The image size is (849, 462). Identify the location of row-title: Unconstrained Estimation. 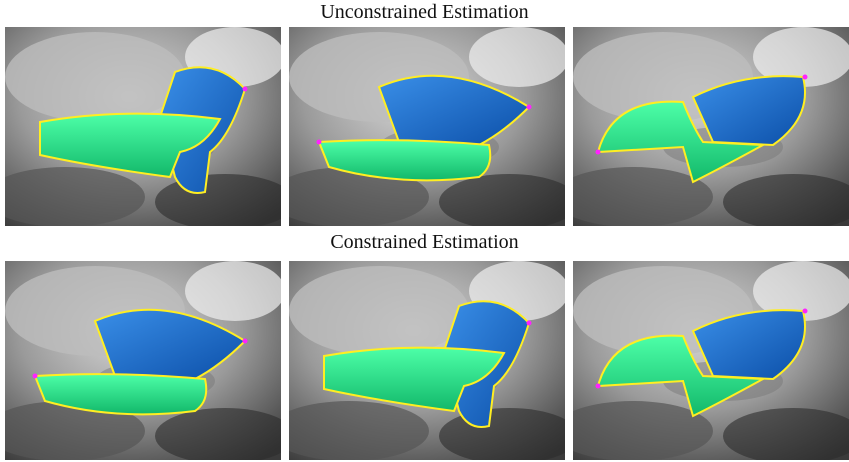
(424, 12).